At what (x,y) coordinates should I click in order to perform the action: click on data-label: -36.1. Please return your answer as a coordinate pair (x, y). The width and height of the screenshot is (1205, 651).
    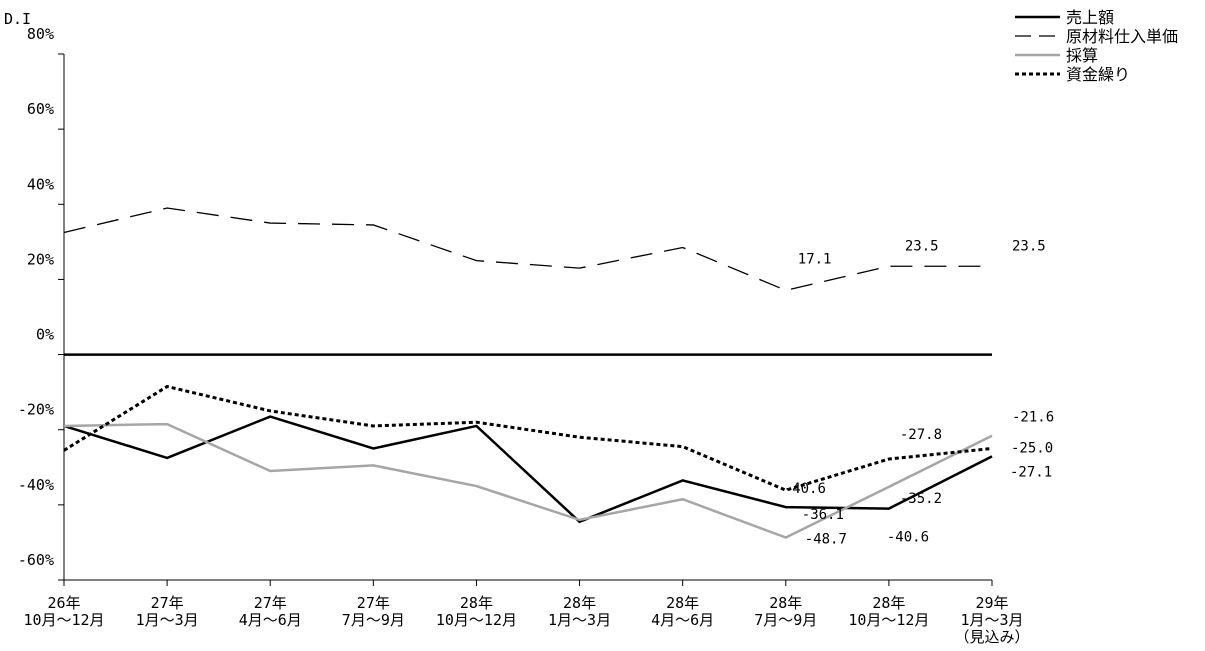
    Looking at the image, I should click on (823, 515).